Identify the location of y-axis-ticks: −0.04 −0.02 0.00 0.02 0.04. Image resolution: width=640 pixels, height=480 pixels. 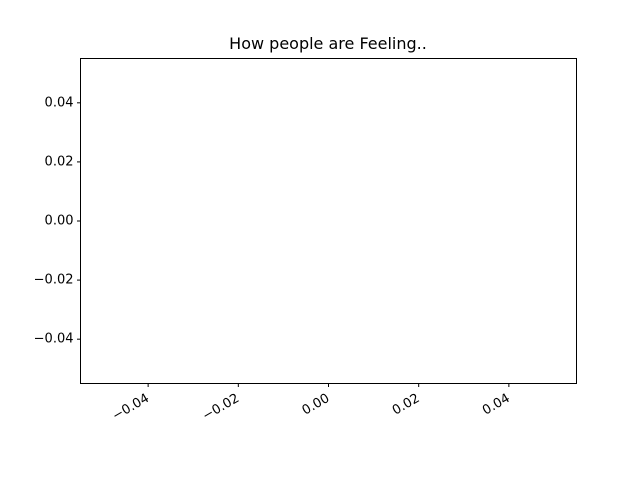
(57, 221).